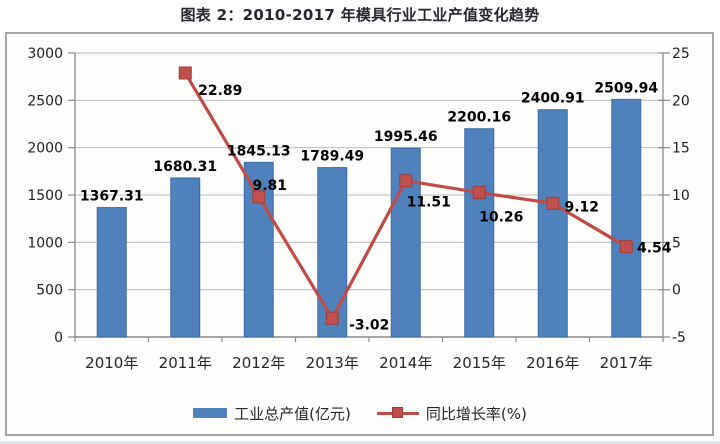  Describe the element at coordinates (360, 442) in the screenshot. I see `page-bottom-strip` at that location.